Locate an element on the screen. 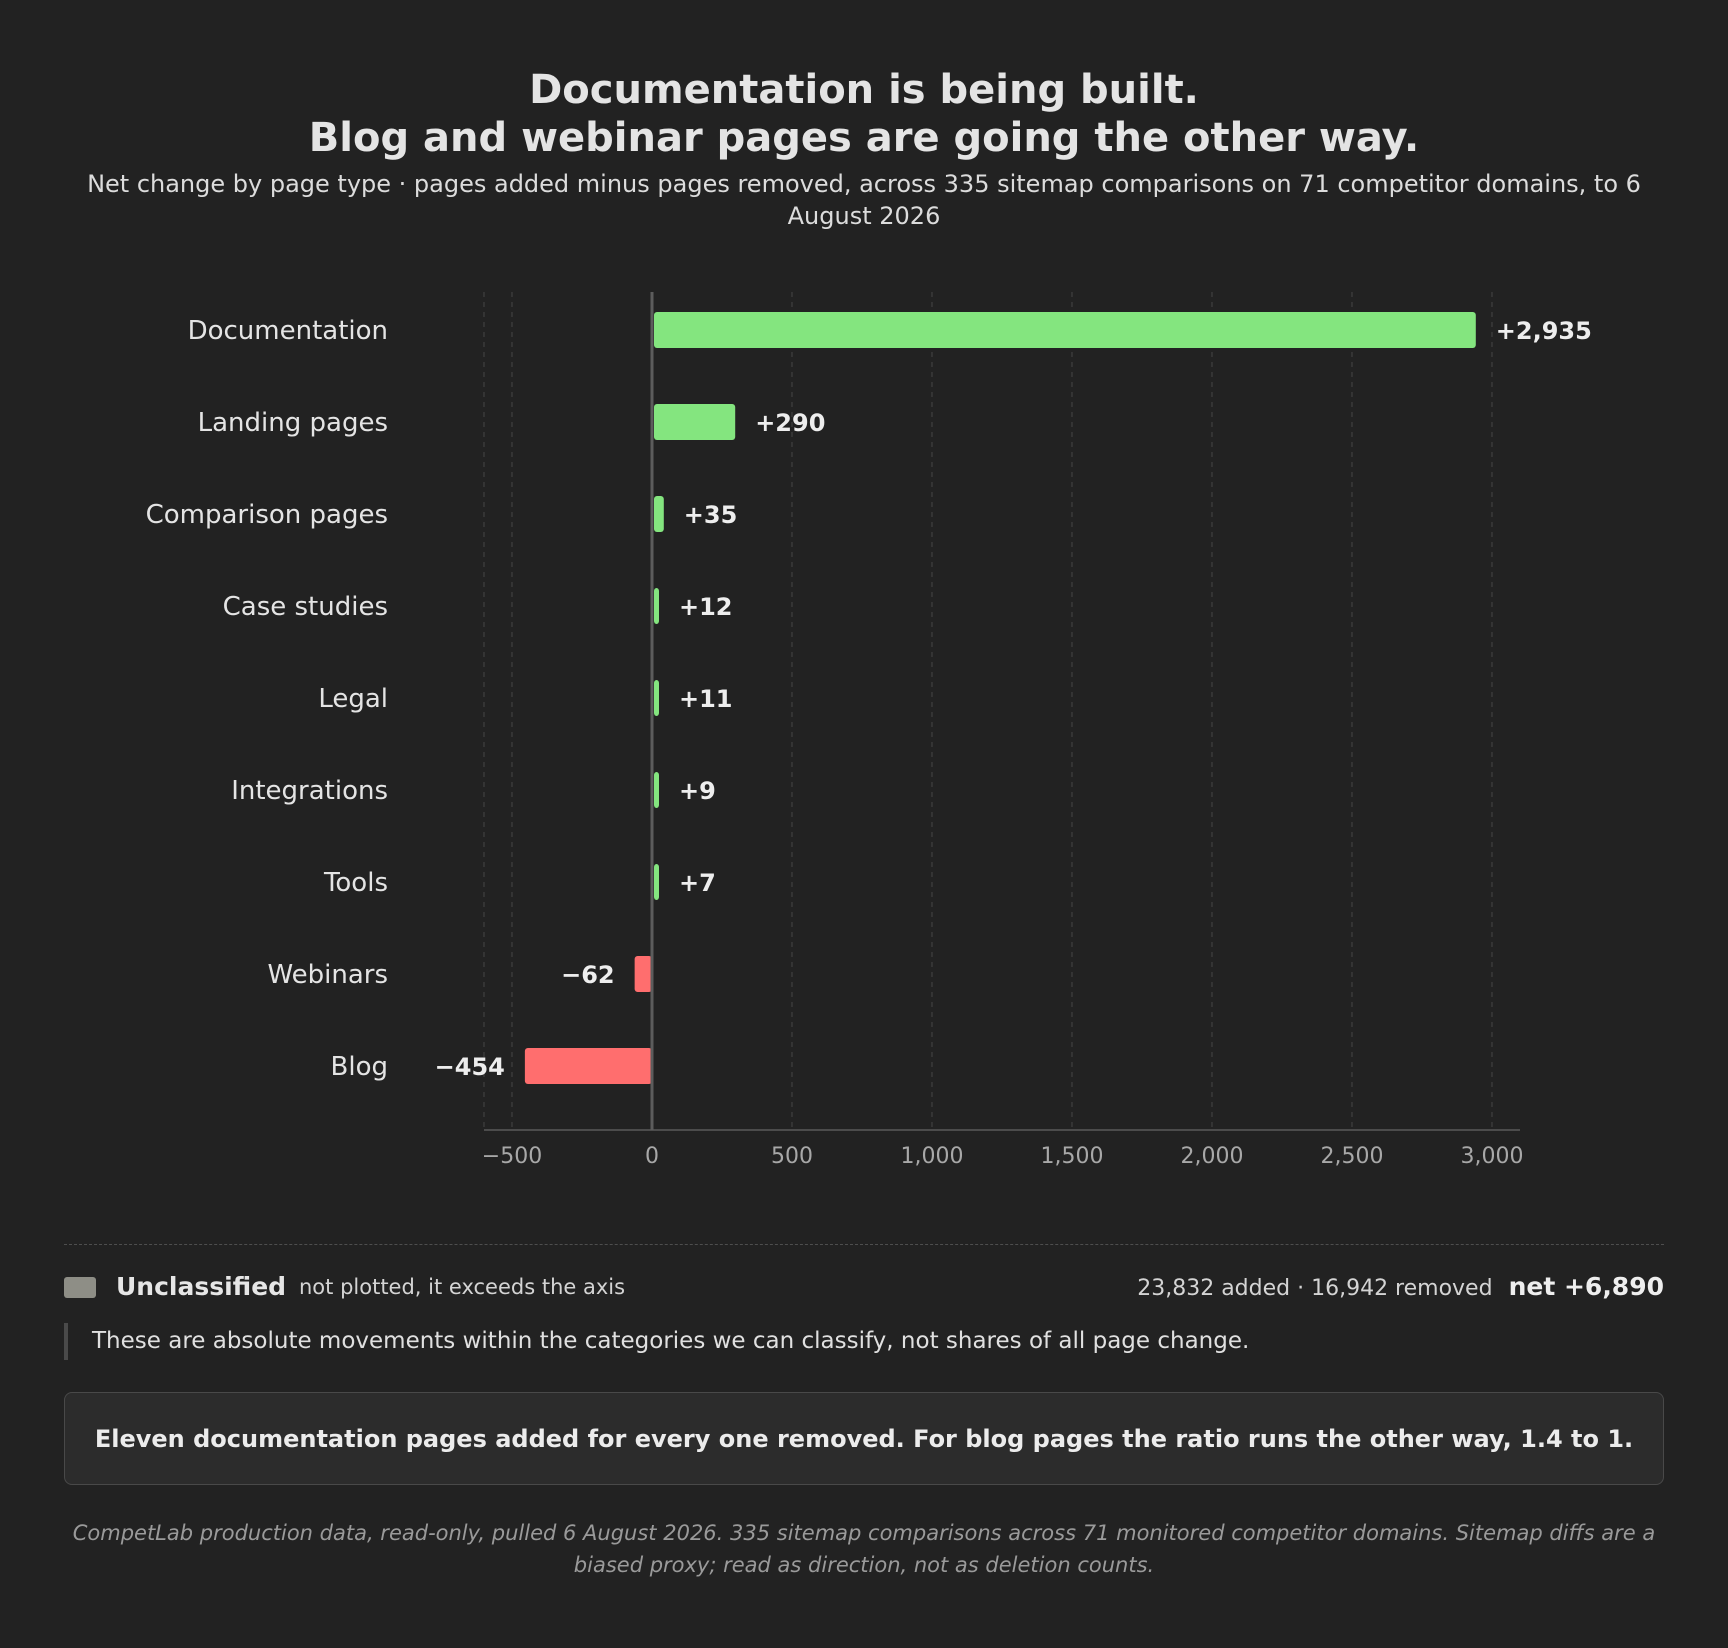  category-label: Documentation is located at coordinates (288, 331).